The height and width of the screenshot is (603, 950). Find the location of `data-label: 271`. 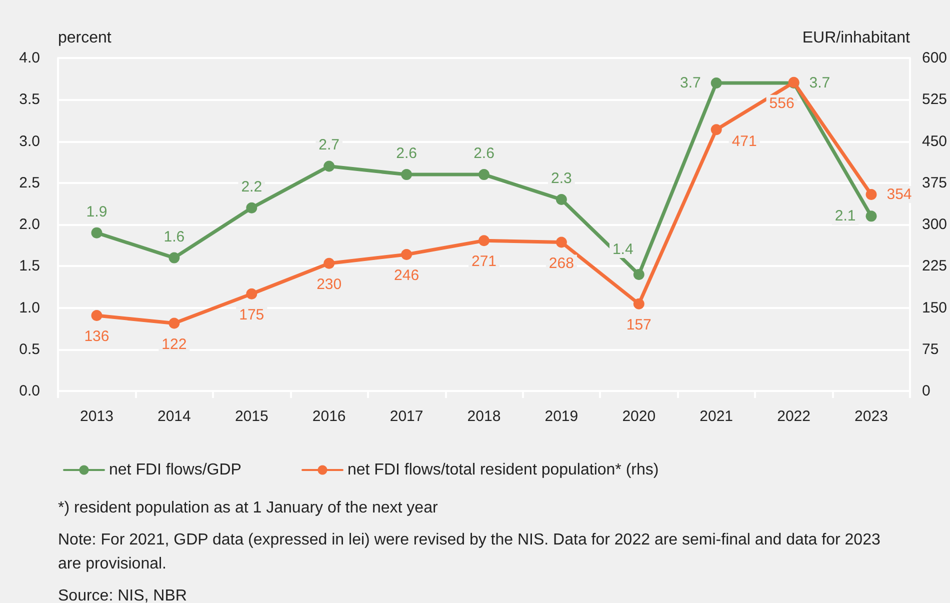

data-label: 271 is located at coordinates (483, 261).